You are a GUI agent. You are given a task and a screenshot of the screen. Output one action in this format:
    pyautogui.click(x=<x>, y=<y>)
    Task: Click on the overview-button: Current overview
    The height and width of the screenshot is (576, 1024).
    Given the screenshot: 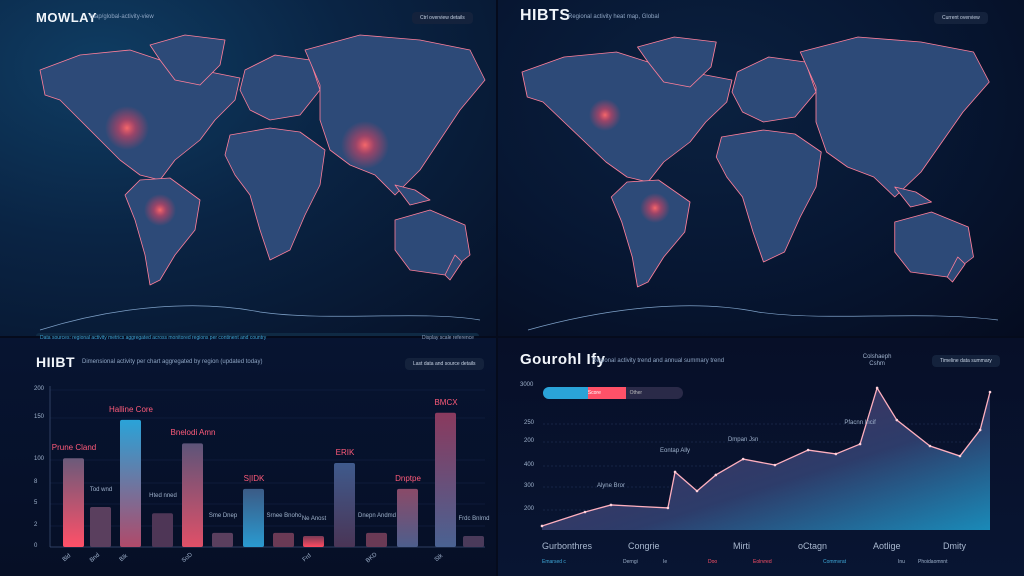 What is the action you would take?
    pyautogui.click(x=961, y=18)
    